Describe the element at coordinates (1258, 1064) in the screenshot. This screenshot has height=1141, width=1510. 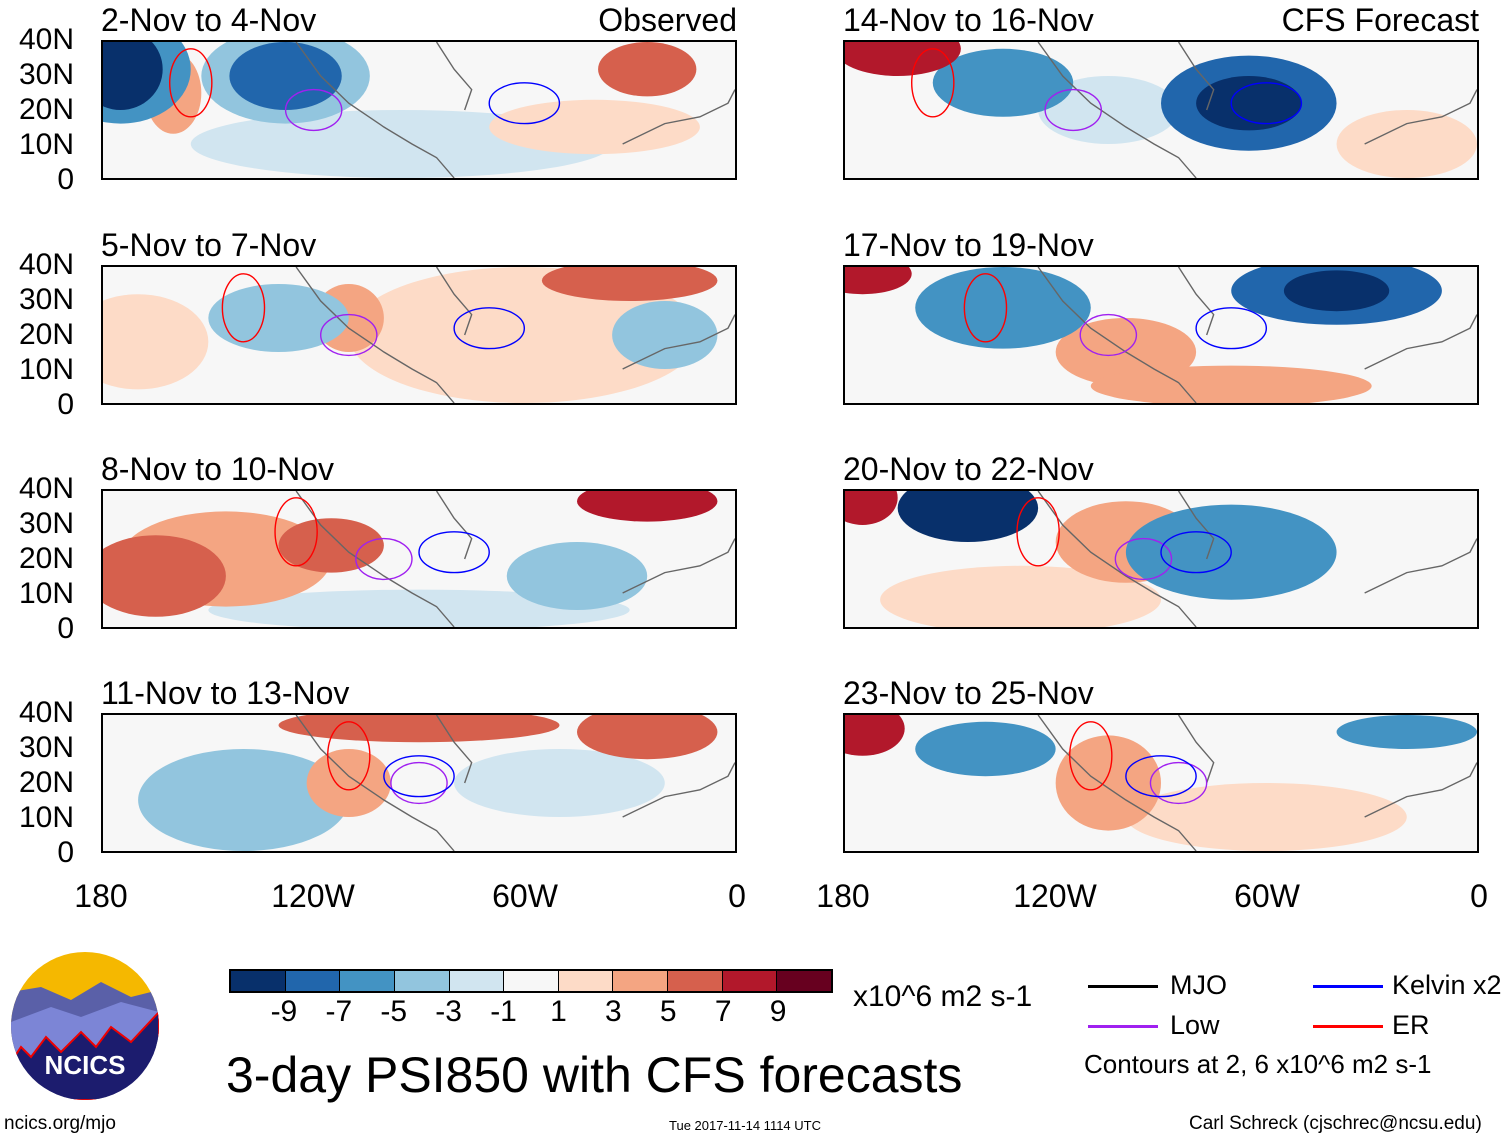
I see `contours-note: Contours at 2, 6 x10^6 m2 s-1` at that location.